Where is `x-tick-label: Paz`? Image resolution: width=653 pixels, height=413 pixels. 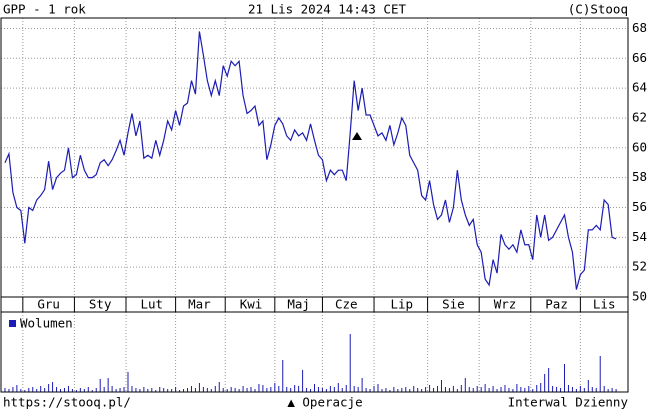
x-tick-label: Paz is located at coordinates (556, 304).